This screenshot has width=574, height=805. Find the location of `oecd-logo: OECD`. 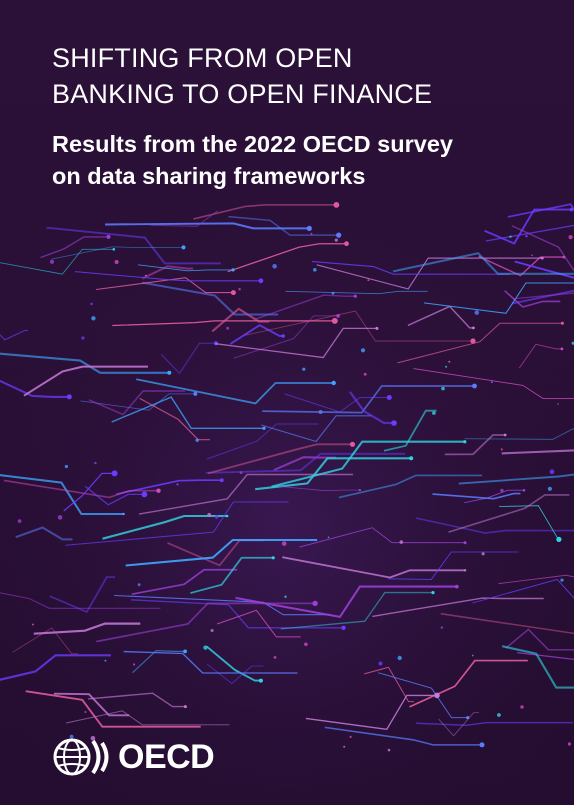

oecd-logo: OECD is located at coordinates (133, 757).